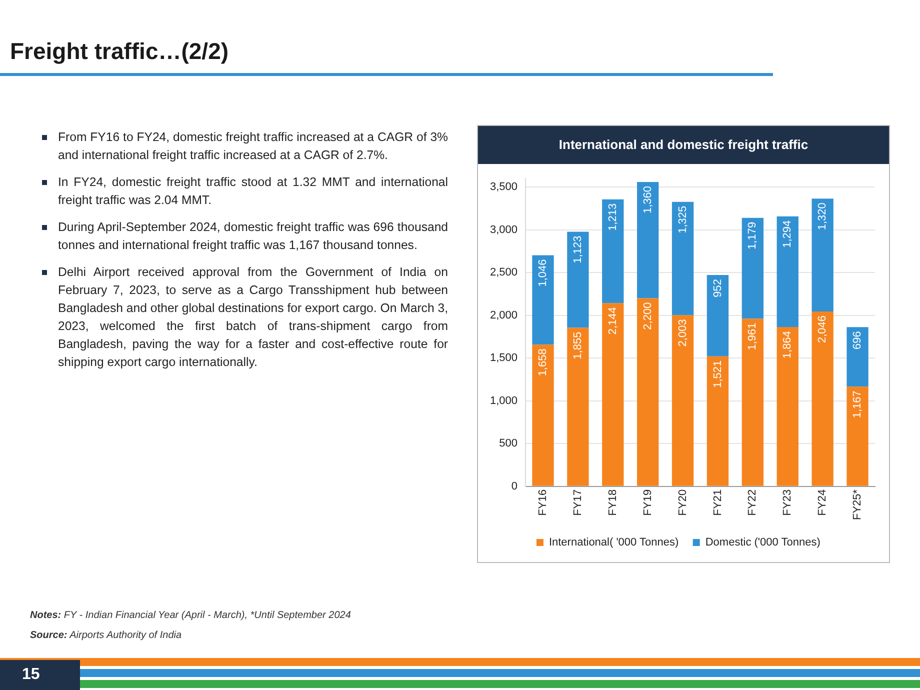 The height and width of the screenshot is (690, 920). I want to click on y-tick-label: 0, so click(514, 486).